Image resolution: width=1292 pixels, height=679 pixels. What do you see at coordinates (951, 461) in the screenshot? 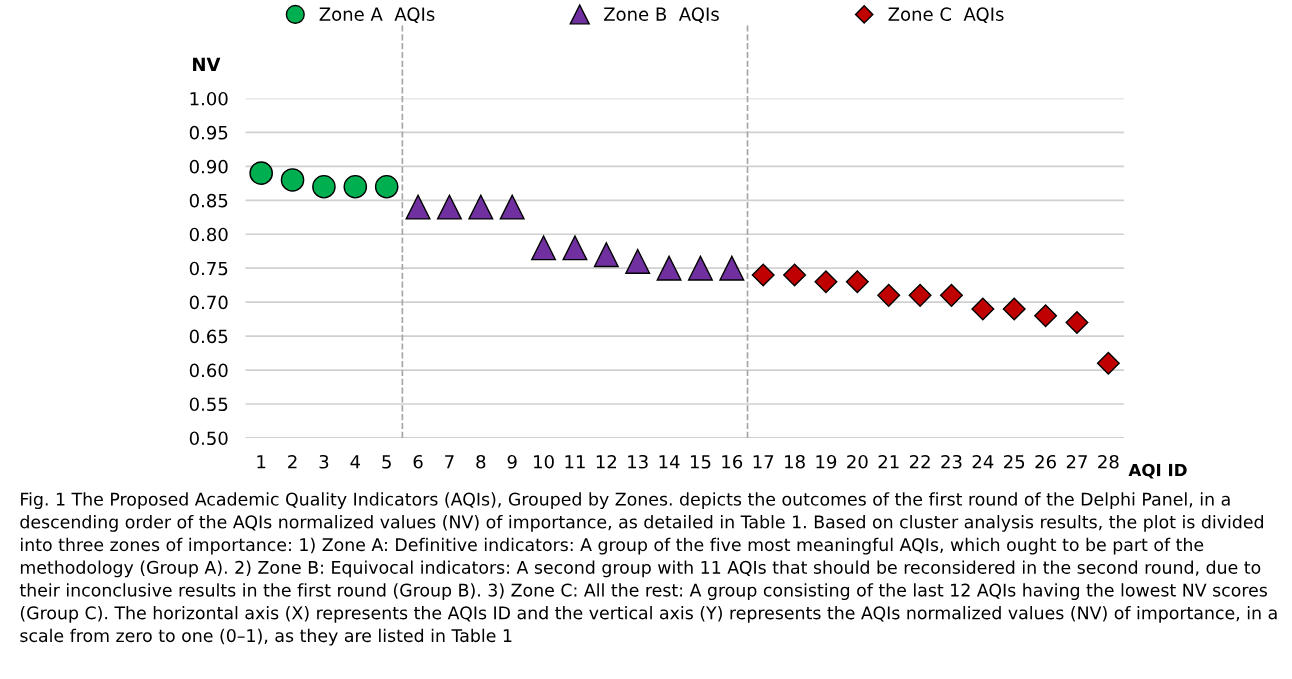
I see `x-tick-label: 23` at bounding box center [951, 461].